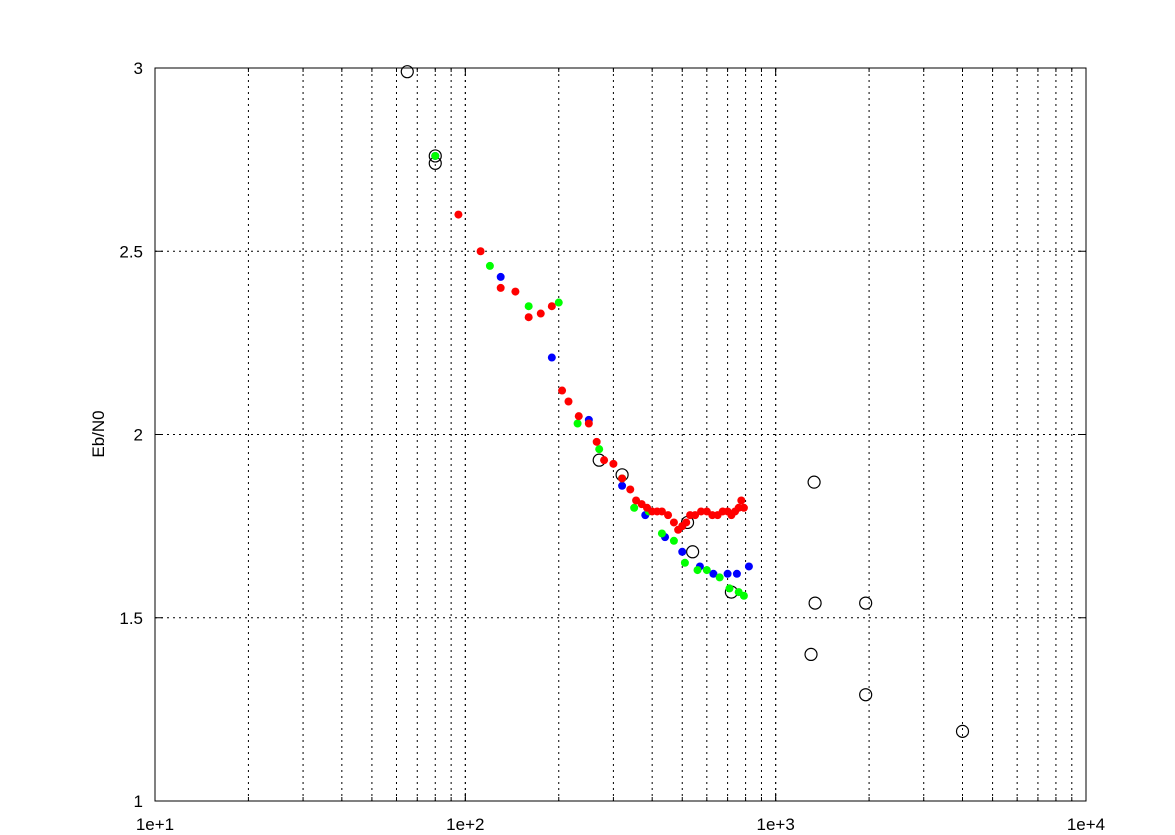  Describe the element at coordinates (138, 801) in the screenshot. I see `y-tick-label: 1` at that location.